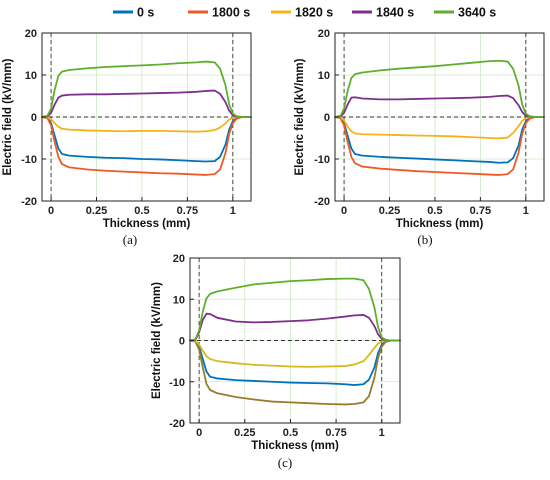 The image size is (550, 480). I want to click on legend-label-4: 3640 s, so click(477, 13).